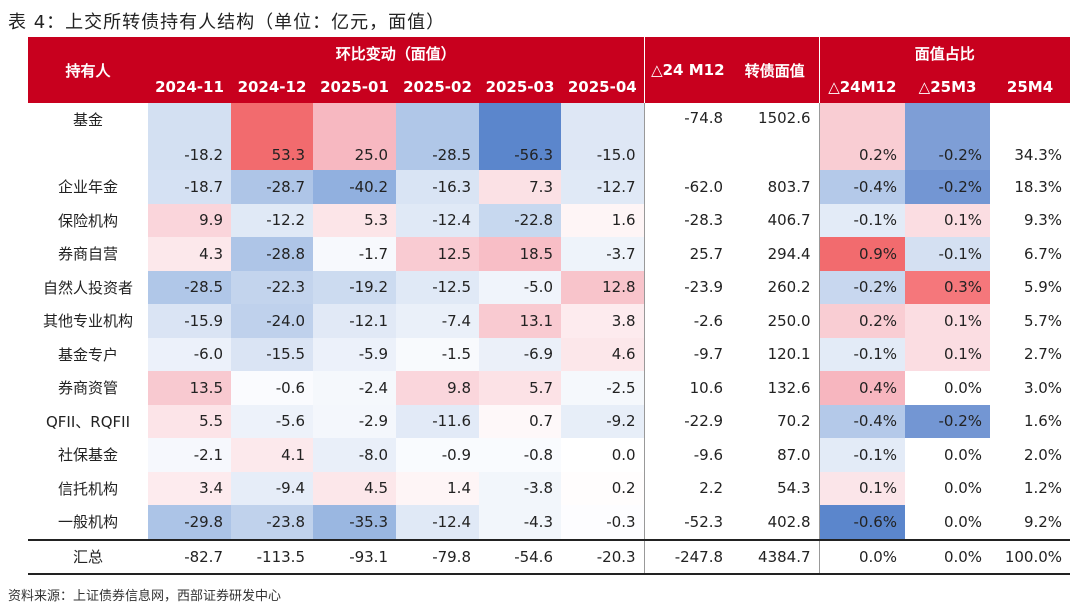  Describe the element at coordinates (944, 53) in the screenshot. I see `header-group-share: 面值占比` at that location.